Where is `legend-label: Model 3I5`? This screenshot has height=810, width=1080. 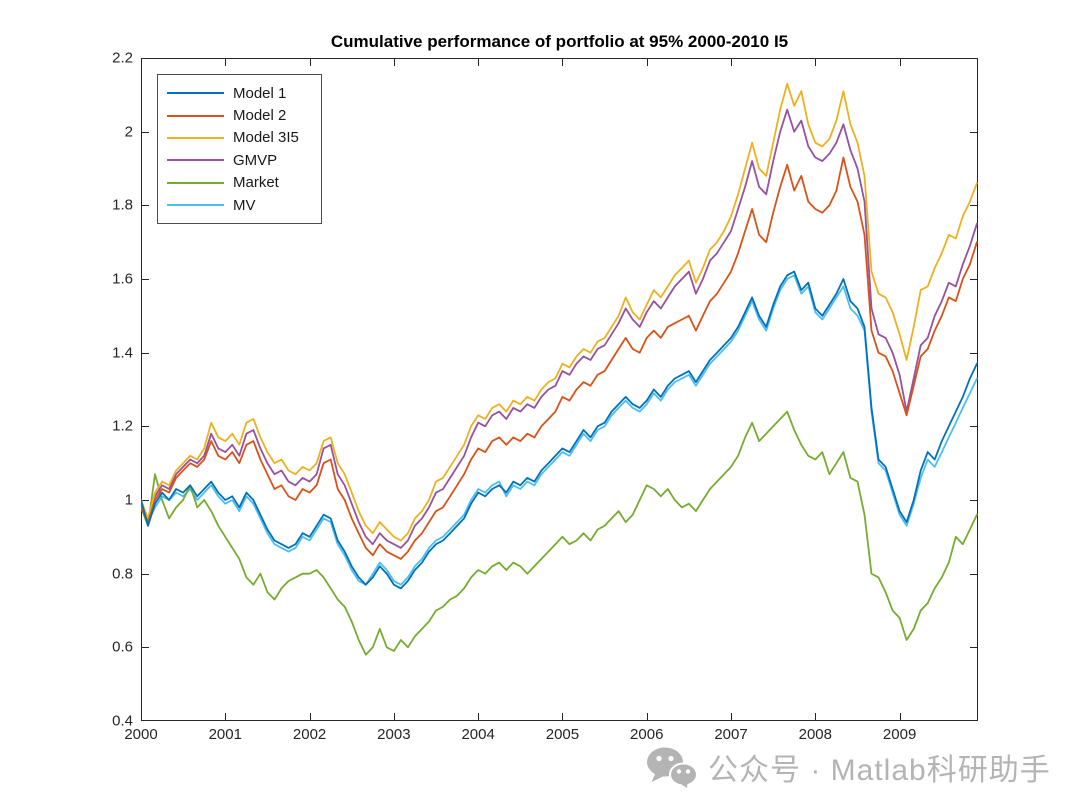
legend-label: Model 3I5 is located at coordinates (266, 138).